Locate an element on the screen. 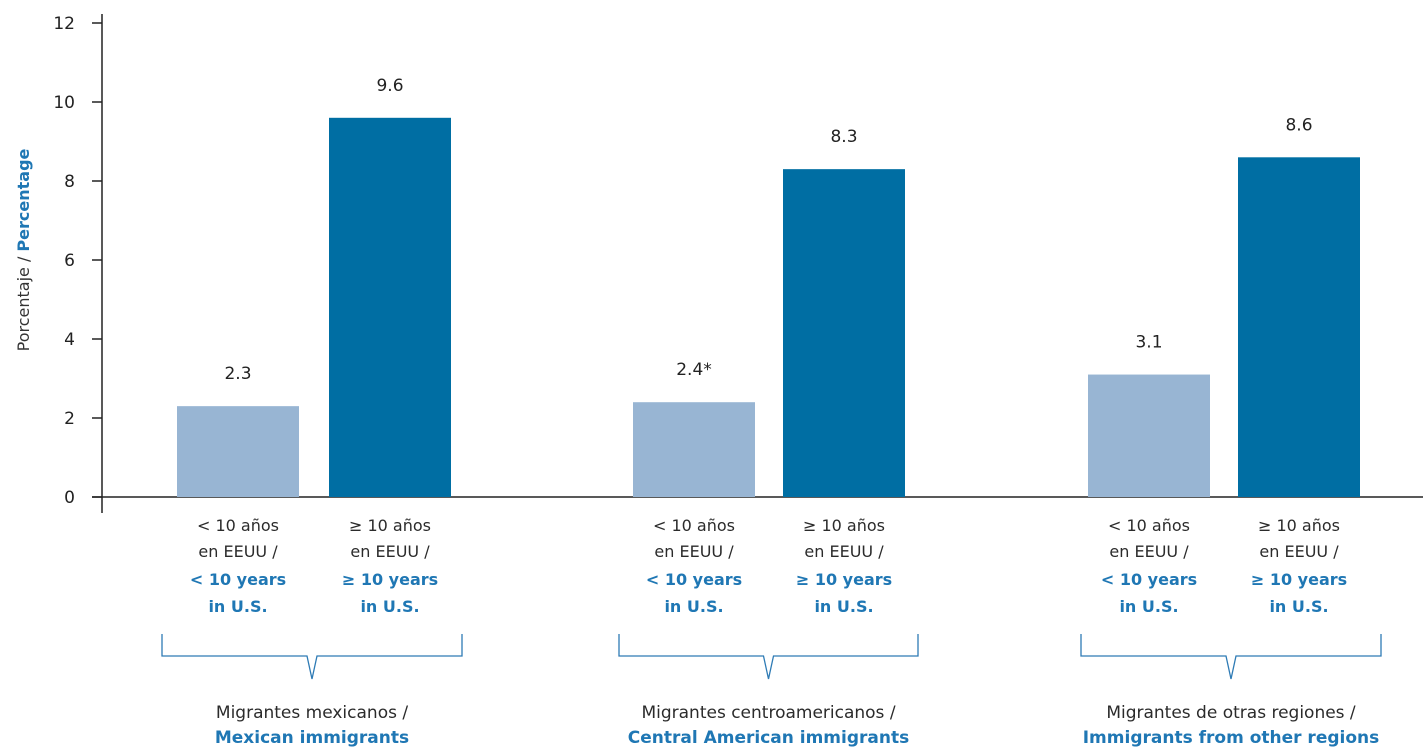 The image size is (1423, 749). bar-value-label: 2.3 is located at coordinates (237, 374).